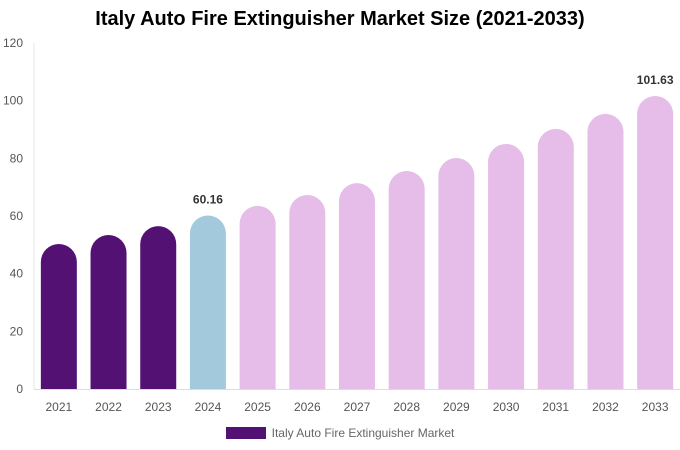  Describe the element at coordinates (506, 266) in the screenshot. I see `bar-2030` at that location.